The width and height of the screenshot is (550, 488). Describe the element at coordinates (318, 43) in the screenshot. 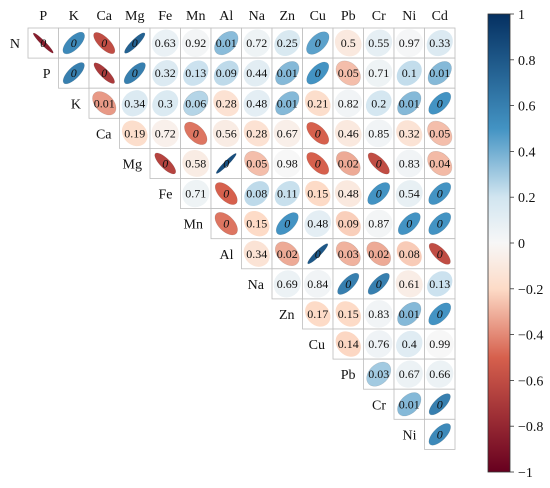

I see `cell-n-cu: 0` at that location.